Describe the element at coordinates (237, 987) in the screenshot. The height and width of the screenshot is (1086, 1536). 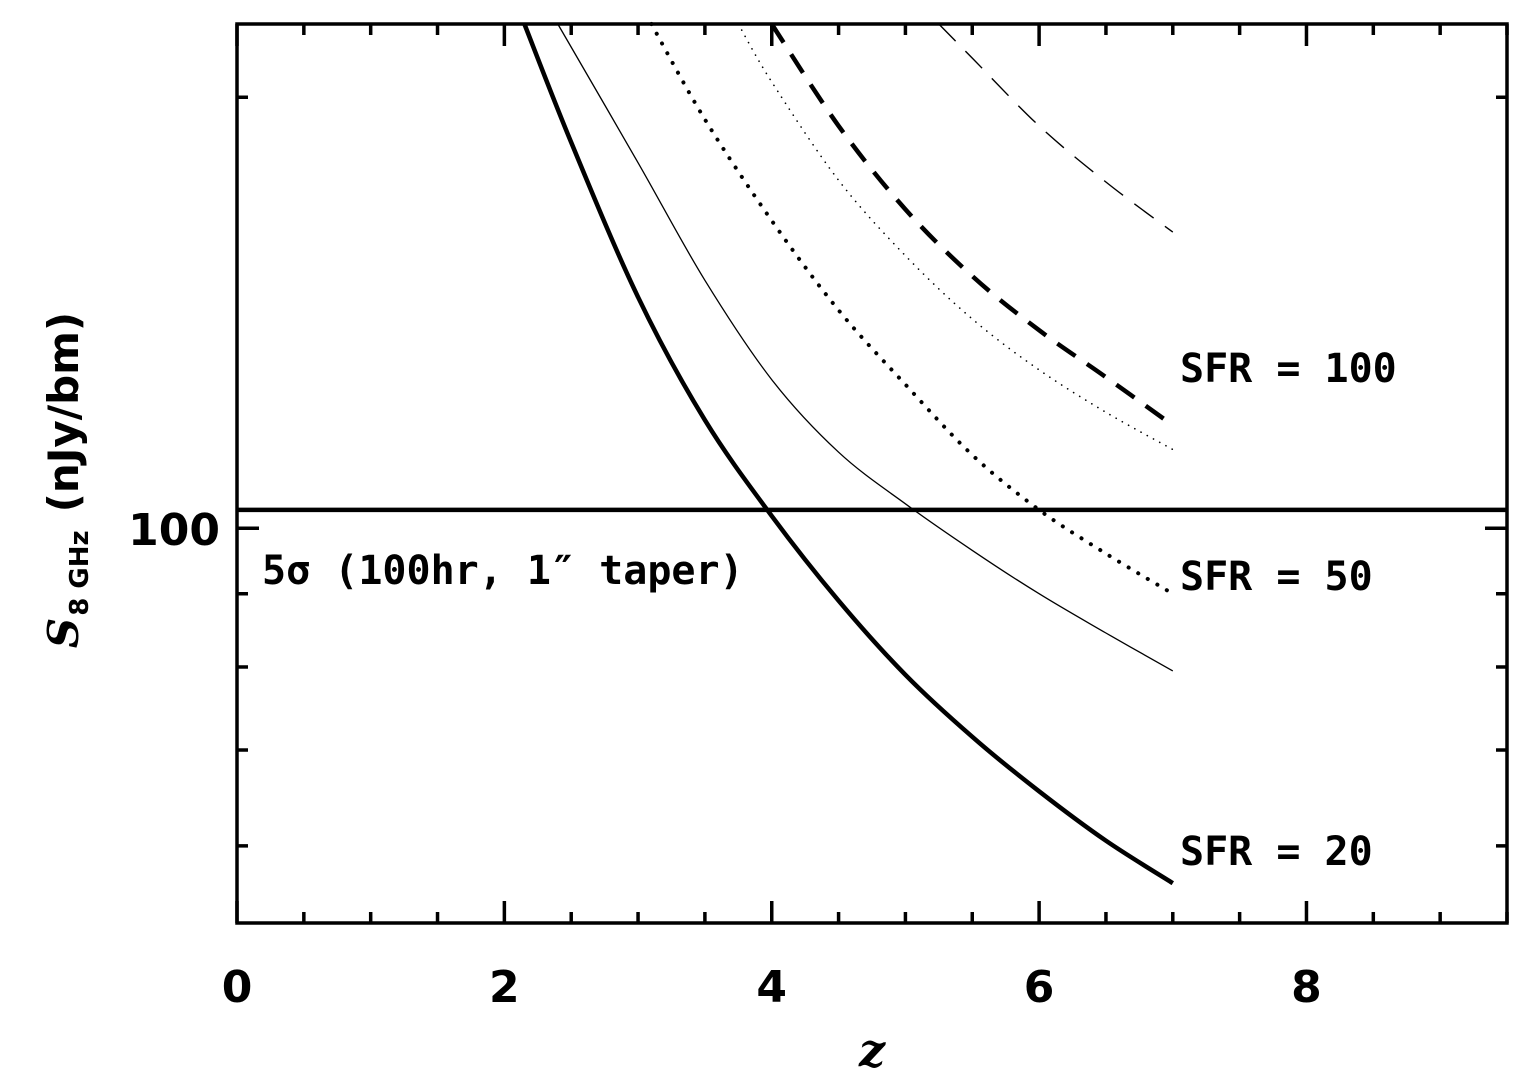
I see `x-tick-label: 0` at that location.